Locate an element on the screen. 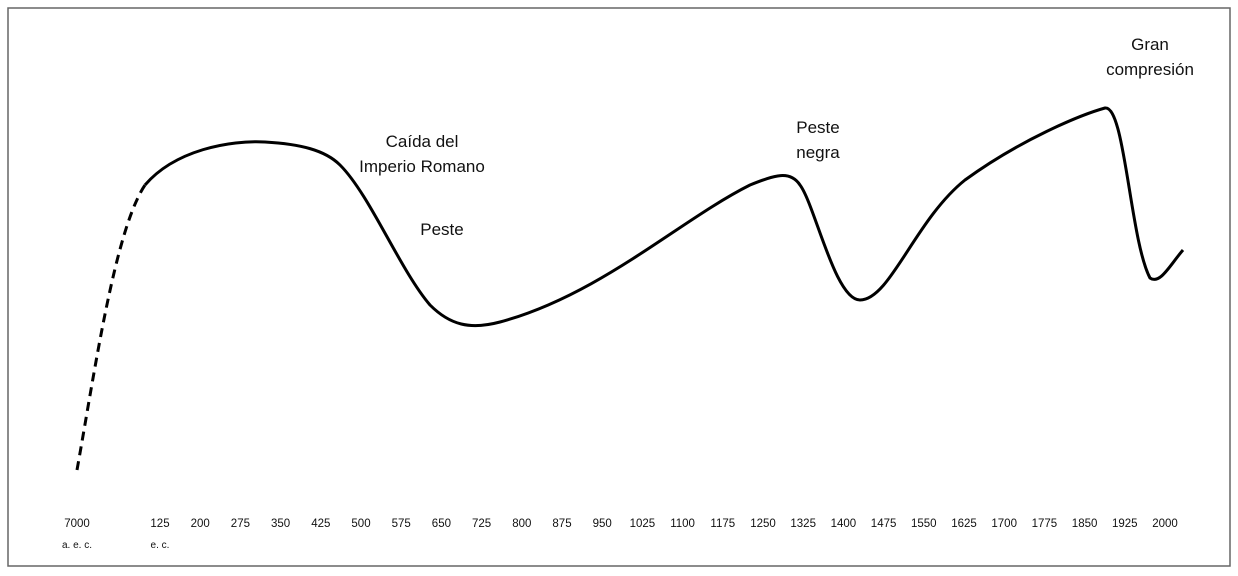 The height and width of the screenshot is (576, 1238). x-label: 425 is located at coordinates (320, 524).